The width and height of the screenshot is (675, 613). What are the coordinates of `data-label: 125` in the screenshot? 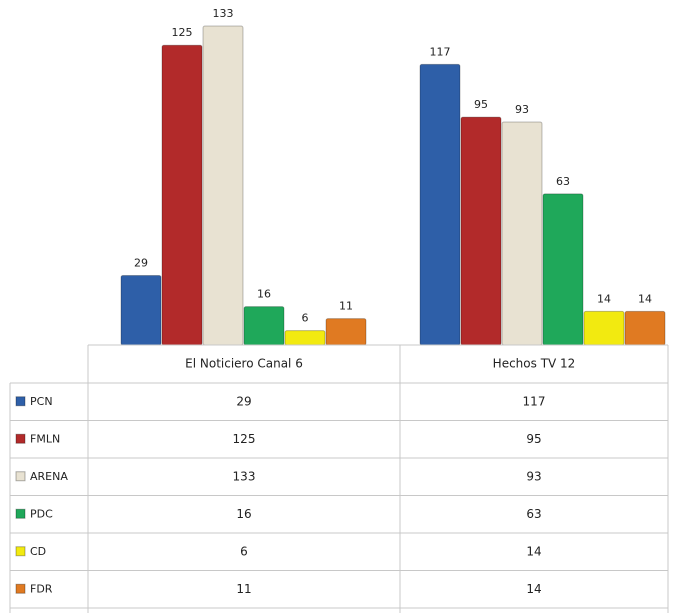 It's located at (182, 32).